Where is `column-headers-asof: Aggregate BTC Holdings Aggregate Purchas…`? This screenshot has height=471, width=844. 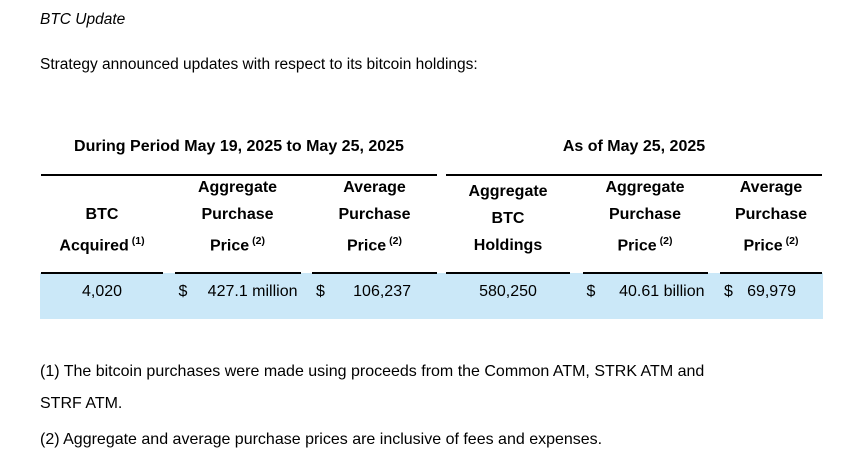
column-headers-asof: Aggregate BTC Holdings Aggregate Purchas… is located at coordinates (634, 218).